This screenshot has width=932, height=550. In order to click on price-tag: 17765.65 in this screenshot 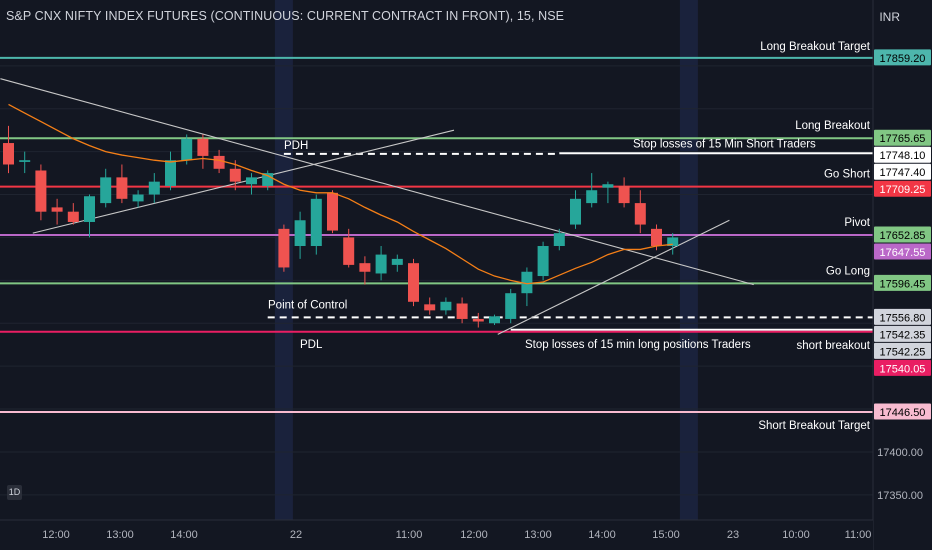, I will do `click(902, 137)`.